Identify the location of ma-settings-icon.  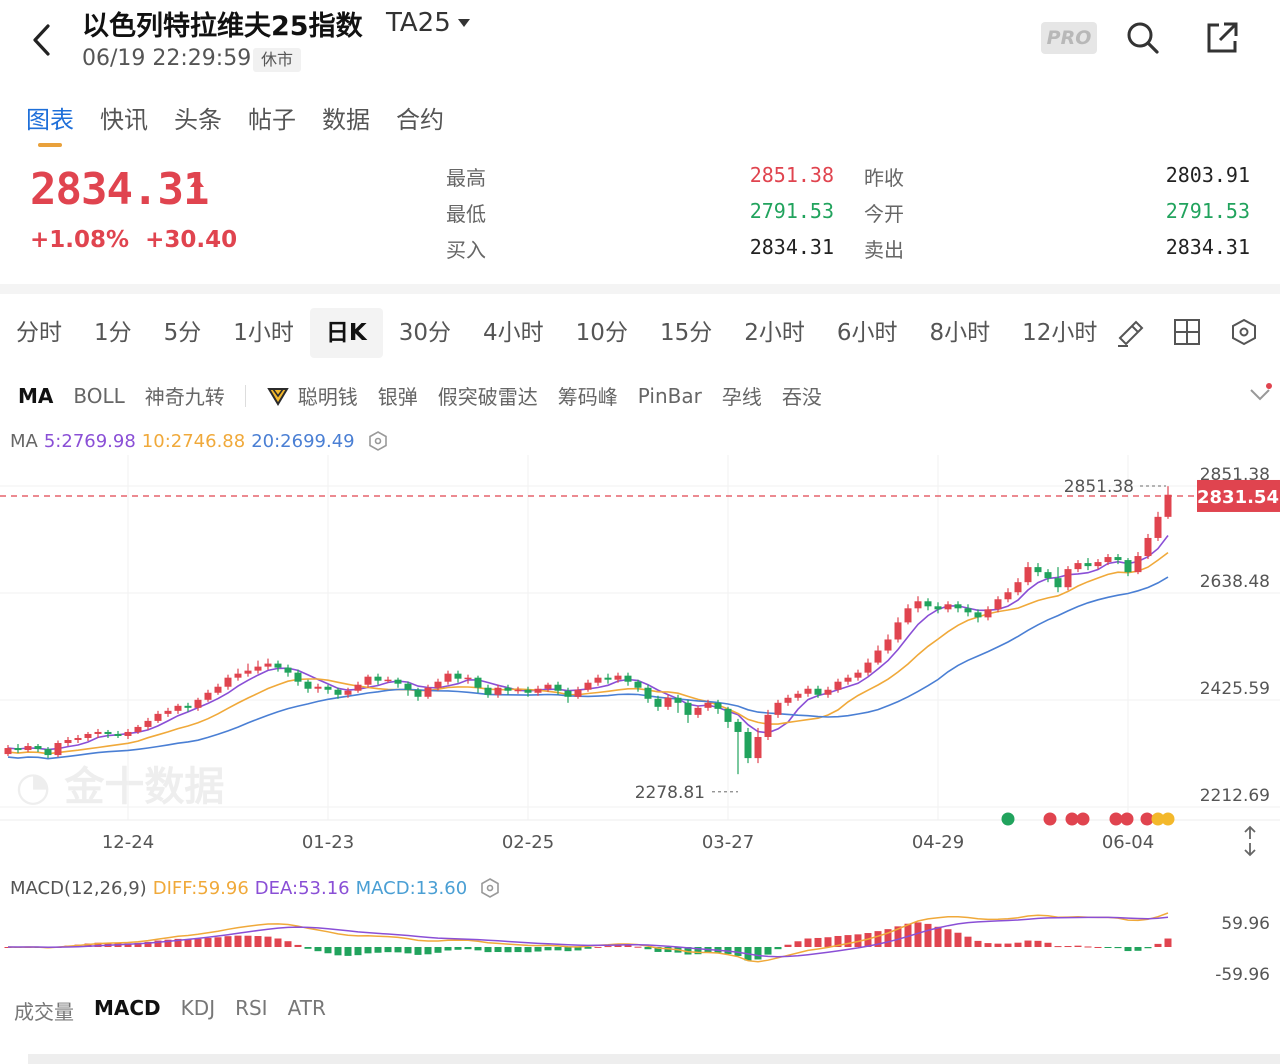
(378, 441).